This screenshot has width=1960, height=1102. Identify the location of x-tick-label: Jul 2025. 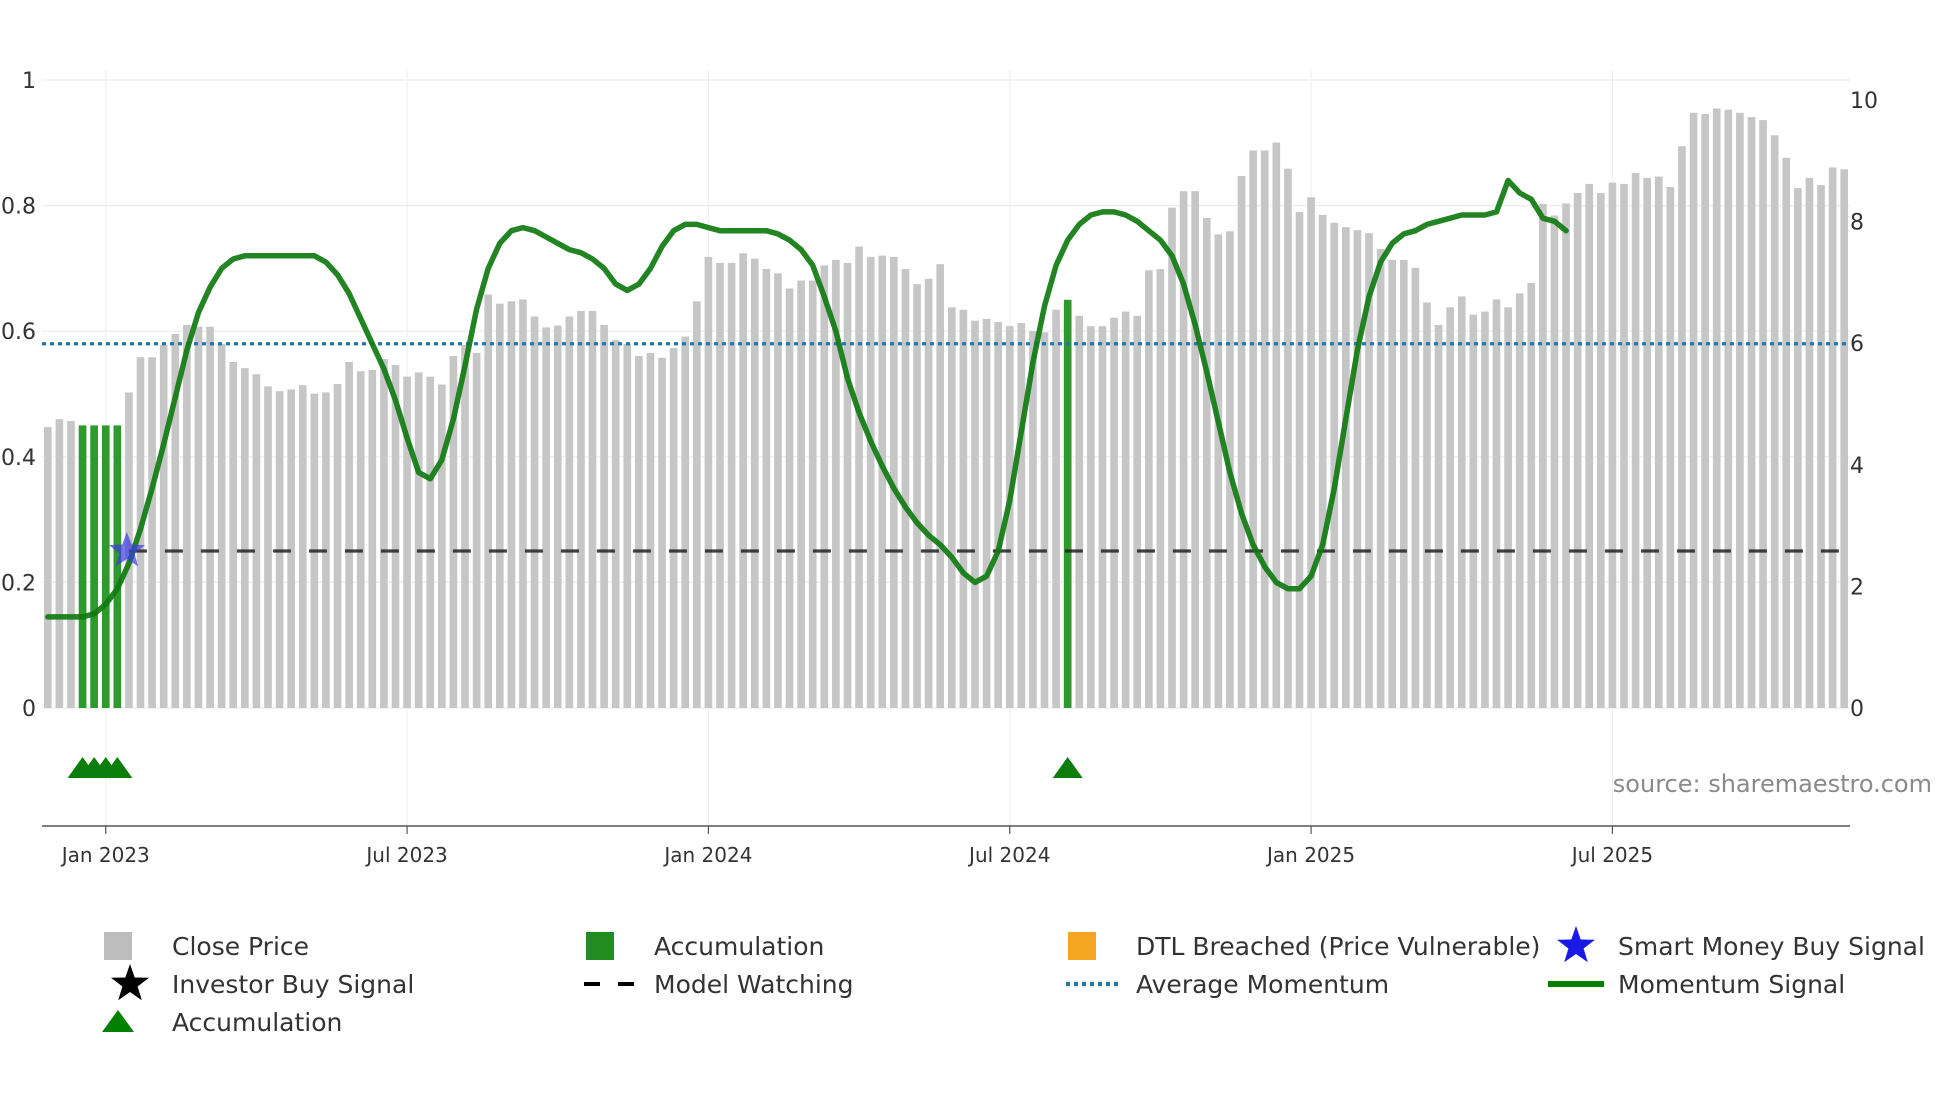
(1611, 855).